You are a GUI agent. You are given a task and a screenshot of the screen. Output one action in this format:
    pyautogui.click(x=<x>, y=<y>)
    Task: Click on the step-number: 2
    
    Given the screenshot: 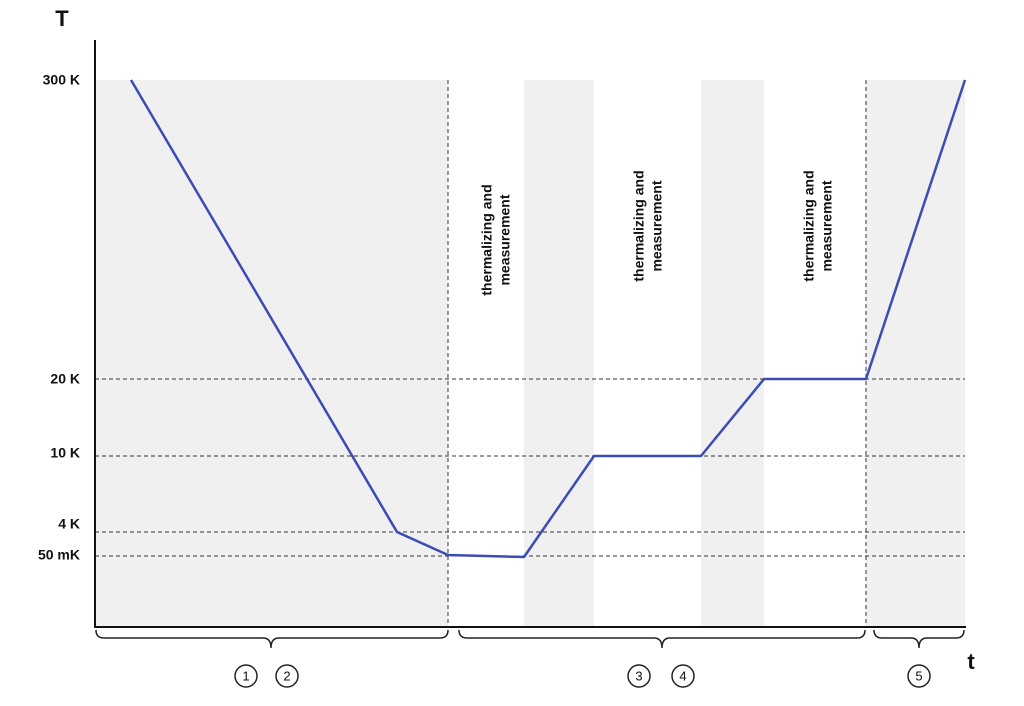 What is the action you would take?
    pyautogui.click(x=286, y=675)
    